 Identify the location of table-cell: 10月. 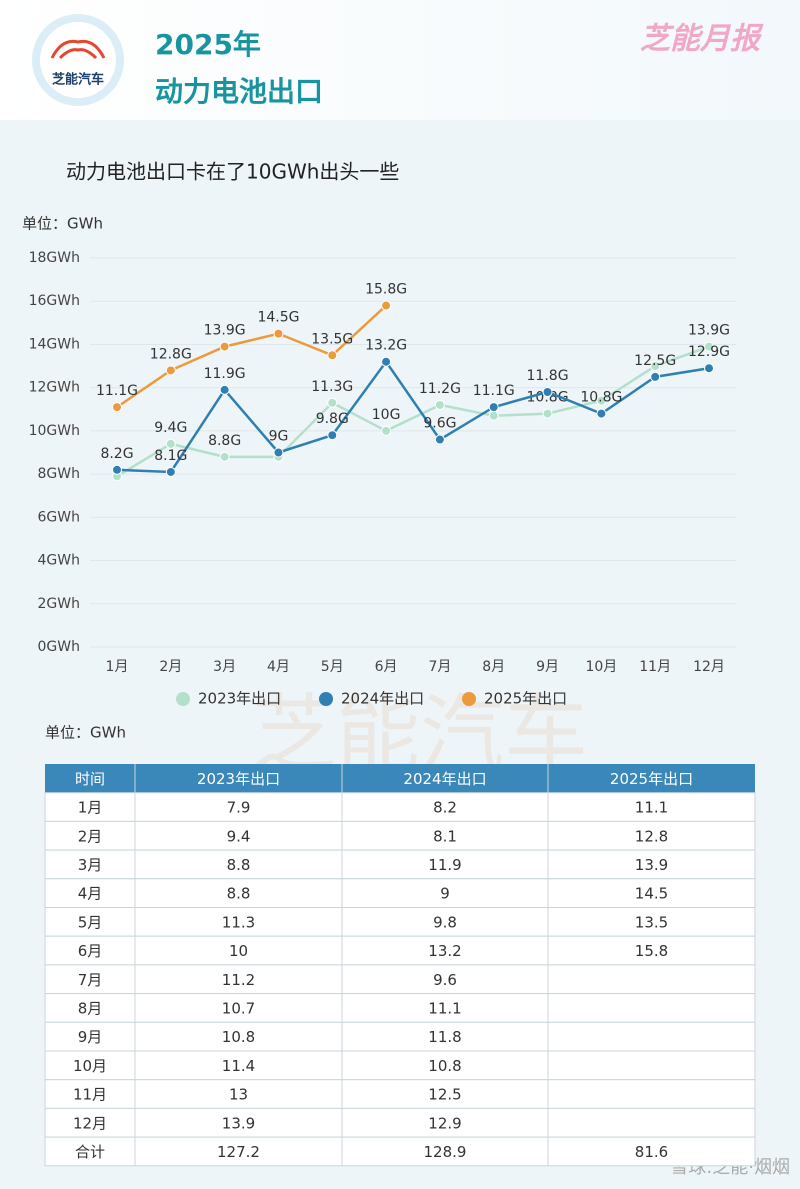
(90, 1066).